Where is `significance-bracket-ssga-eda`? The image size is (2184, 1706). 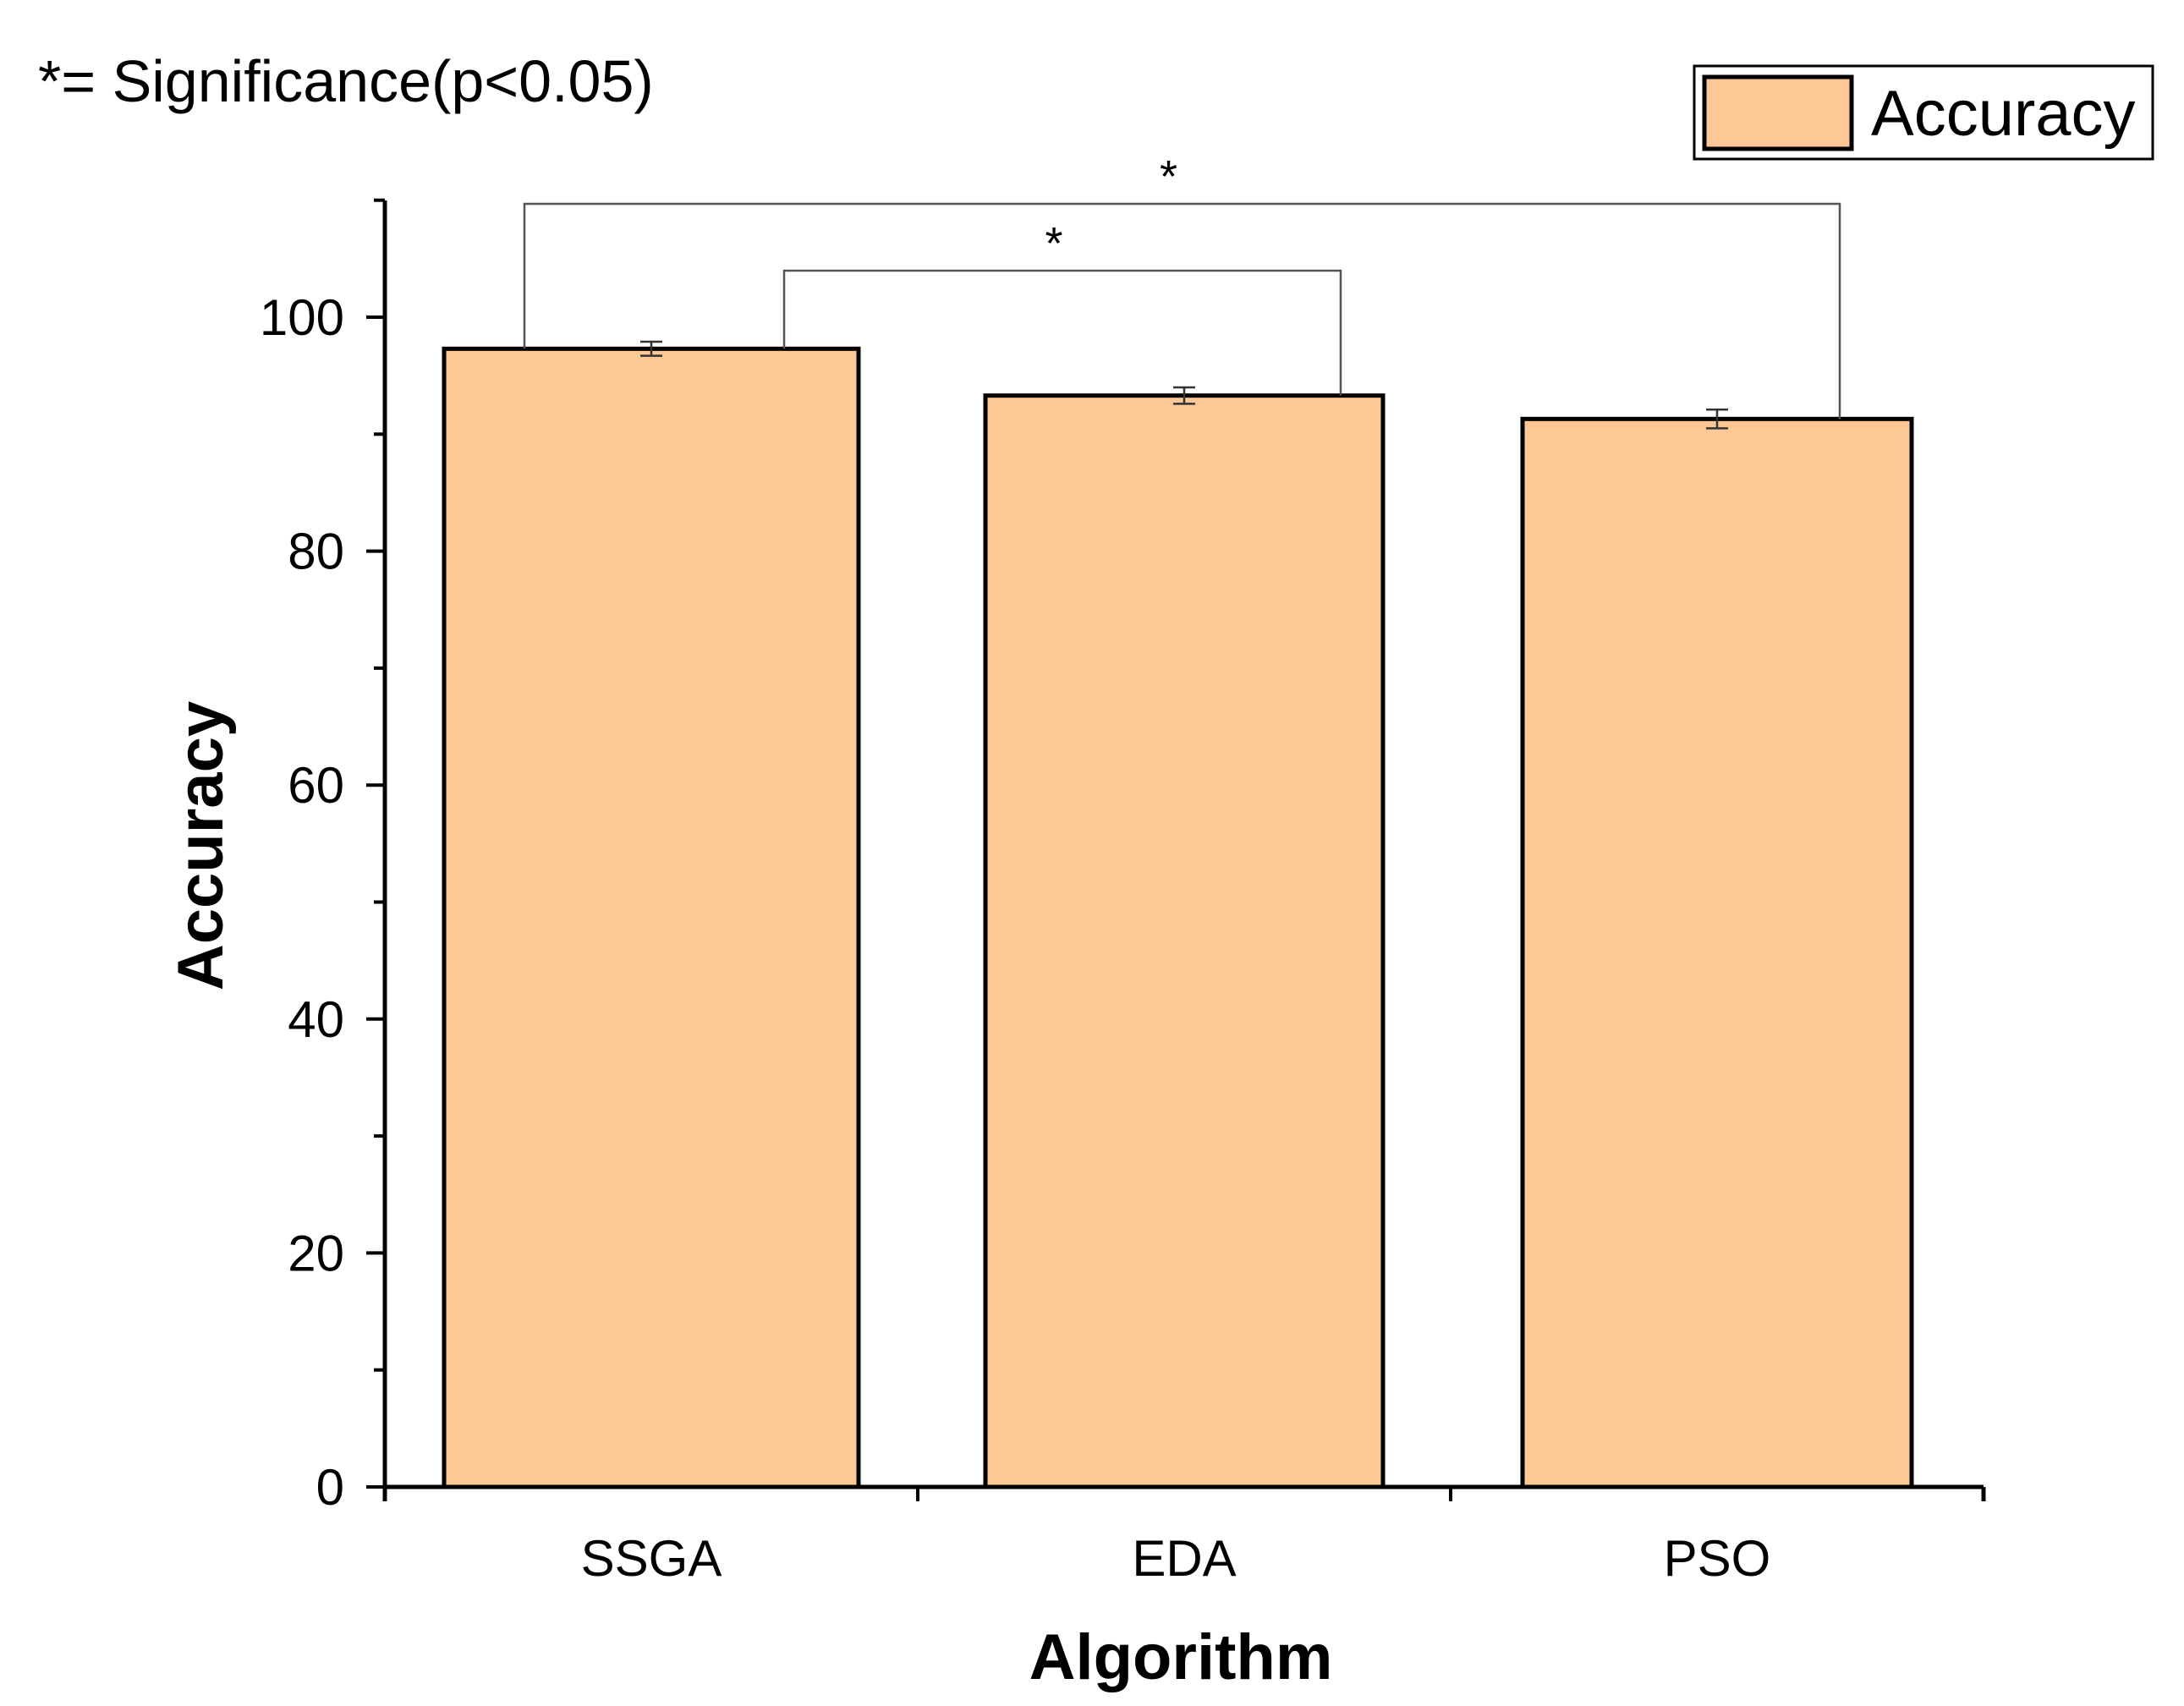 significance-bracket-ssga-eda is located at coordinates (1062, 332).